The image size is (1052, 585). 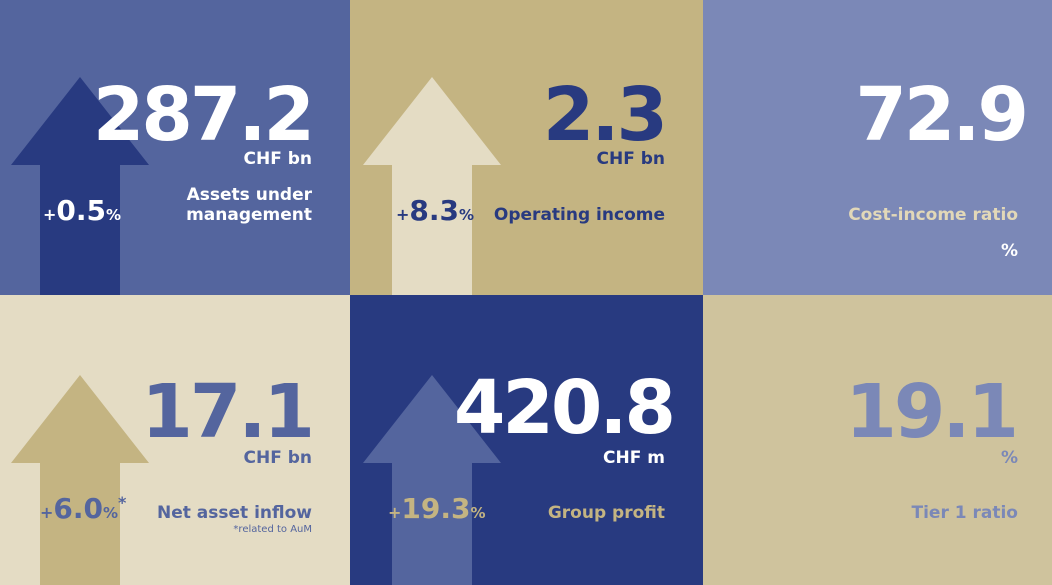 What do you see at coordinates (942, 115) in the screenshot?
I see `kpi-value: 72.9` at bounding box center [942, 115].